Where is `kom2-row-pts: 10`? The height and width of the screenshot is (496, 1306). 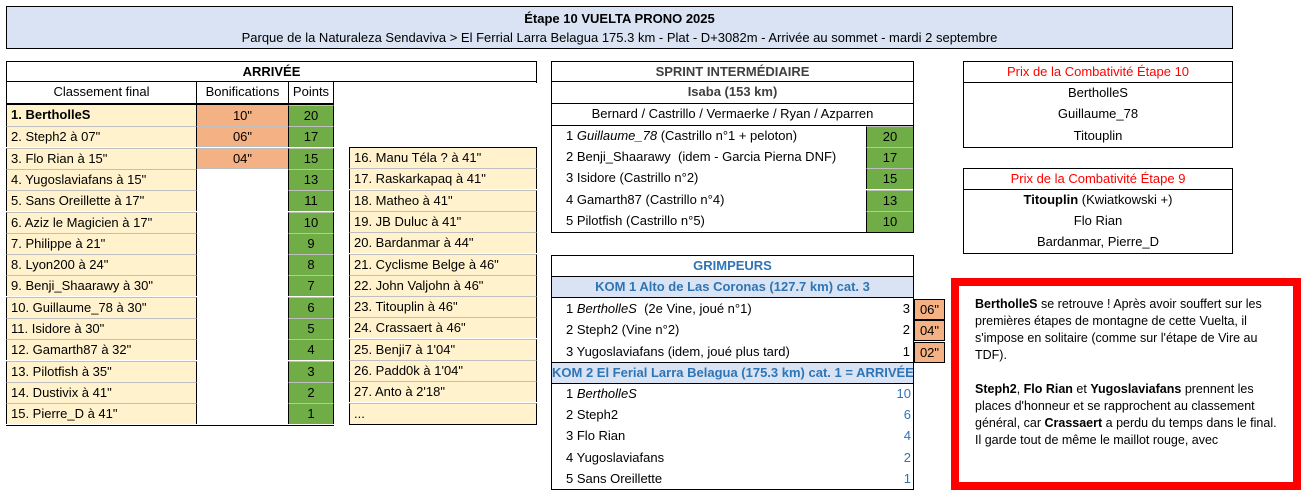
kom2-row-pts: 10 is located at coordinates (903, 393).